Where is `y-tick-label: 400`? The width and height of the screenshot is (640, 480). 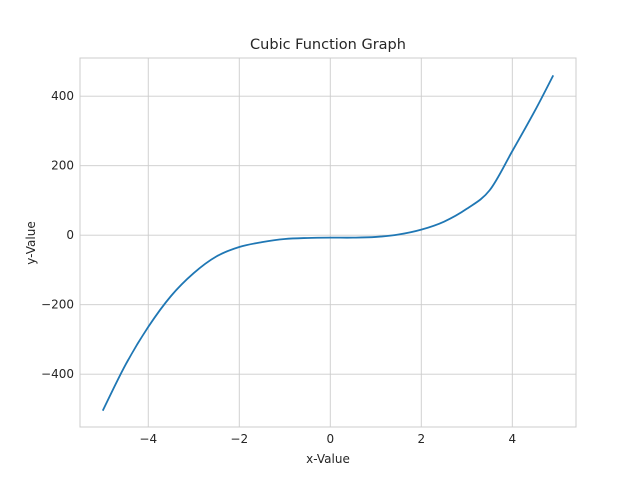 y-tick-label: 400 is located at coordinates (62, 96).